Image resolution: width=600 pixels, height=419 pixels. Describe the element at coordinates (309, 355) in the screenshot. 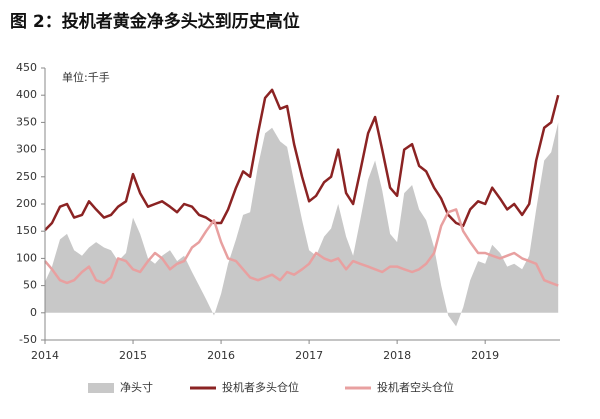

I see `x-tick-label: 2017` at that location.